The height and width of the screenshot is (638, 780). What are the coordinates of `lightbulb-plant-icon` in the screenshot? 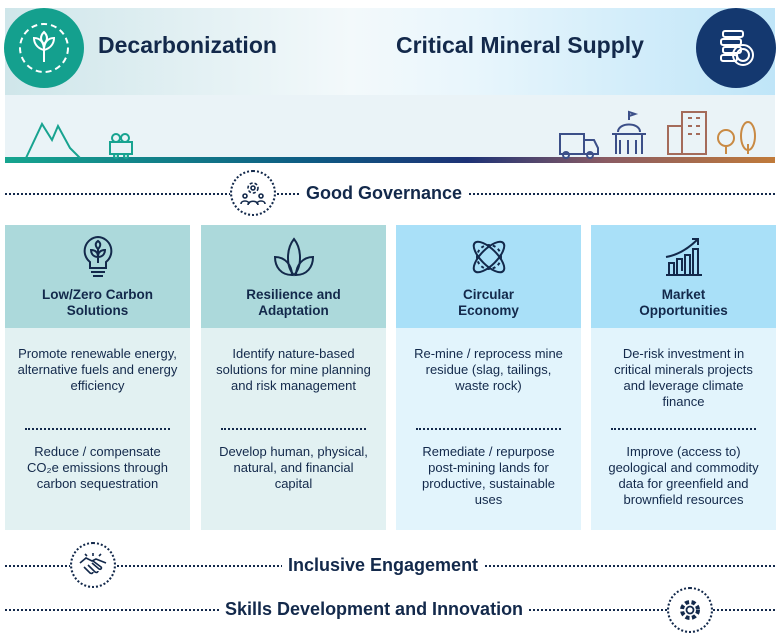 It's located at (97, 256).